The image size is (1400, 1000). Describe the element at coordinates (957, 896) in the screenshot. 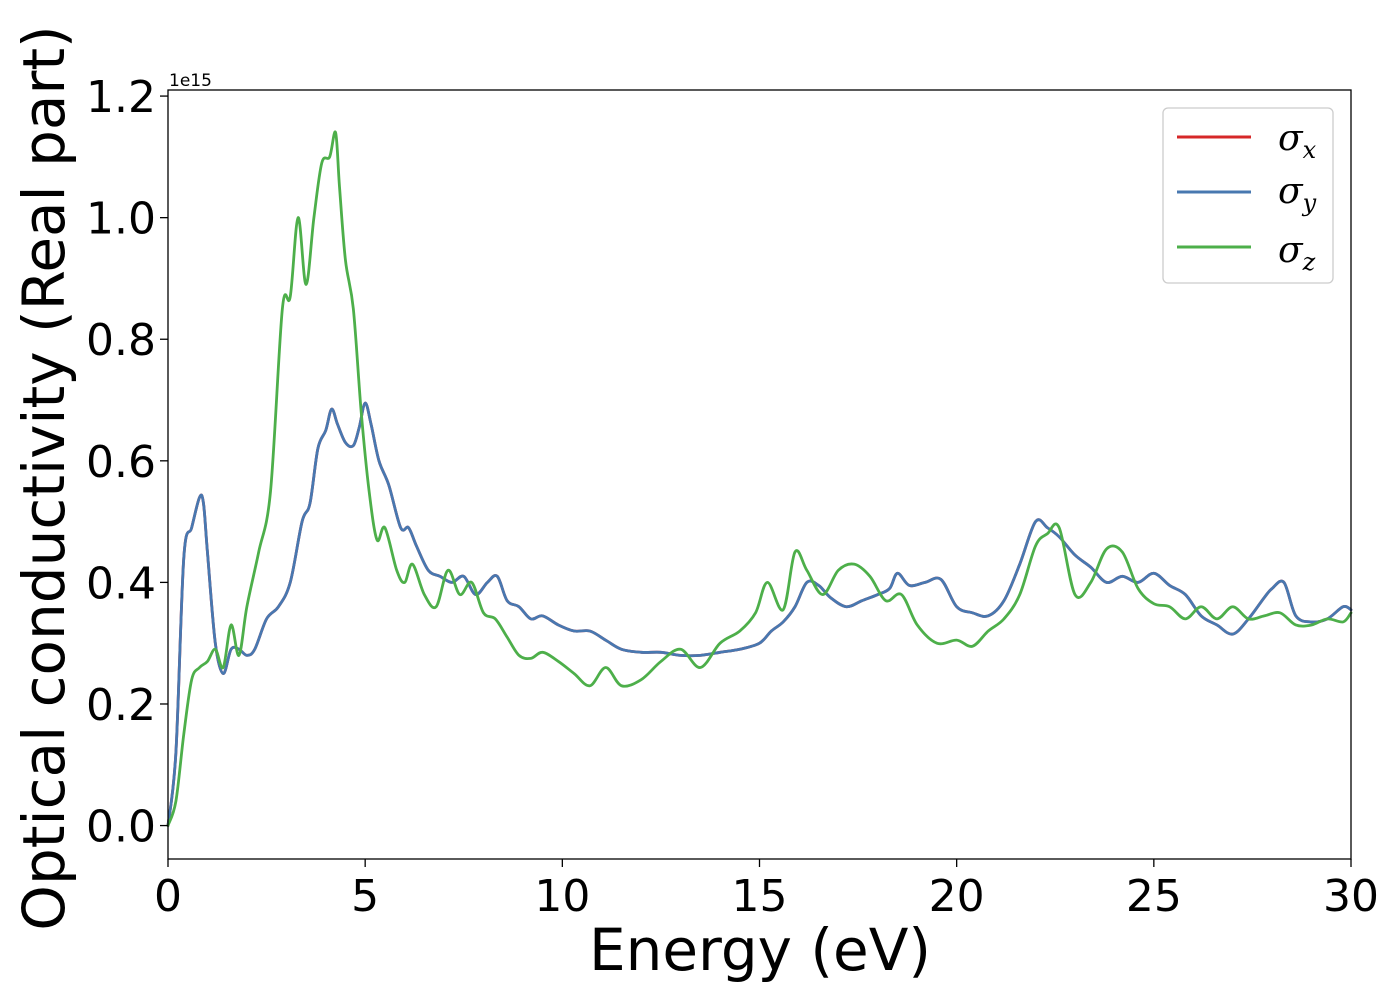

I see `x-tick-label: 20` at that location.